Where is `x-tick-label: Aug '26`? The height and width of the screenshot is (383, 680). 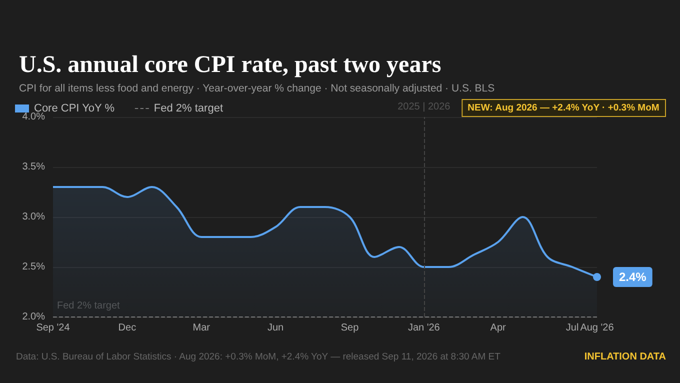
x-tick-label: Aug '26 is located at coordinates (597, 328).